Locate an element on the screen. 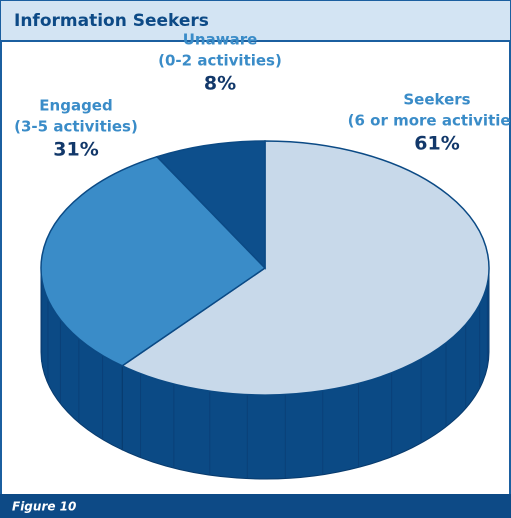  slice-detail: (3-5 activities) is located at coordinates (76, 127).